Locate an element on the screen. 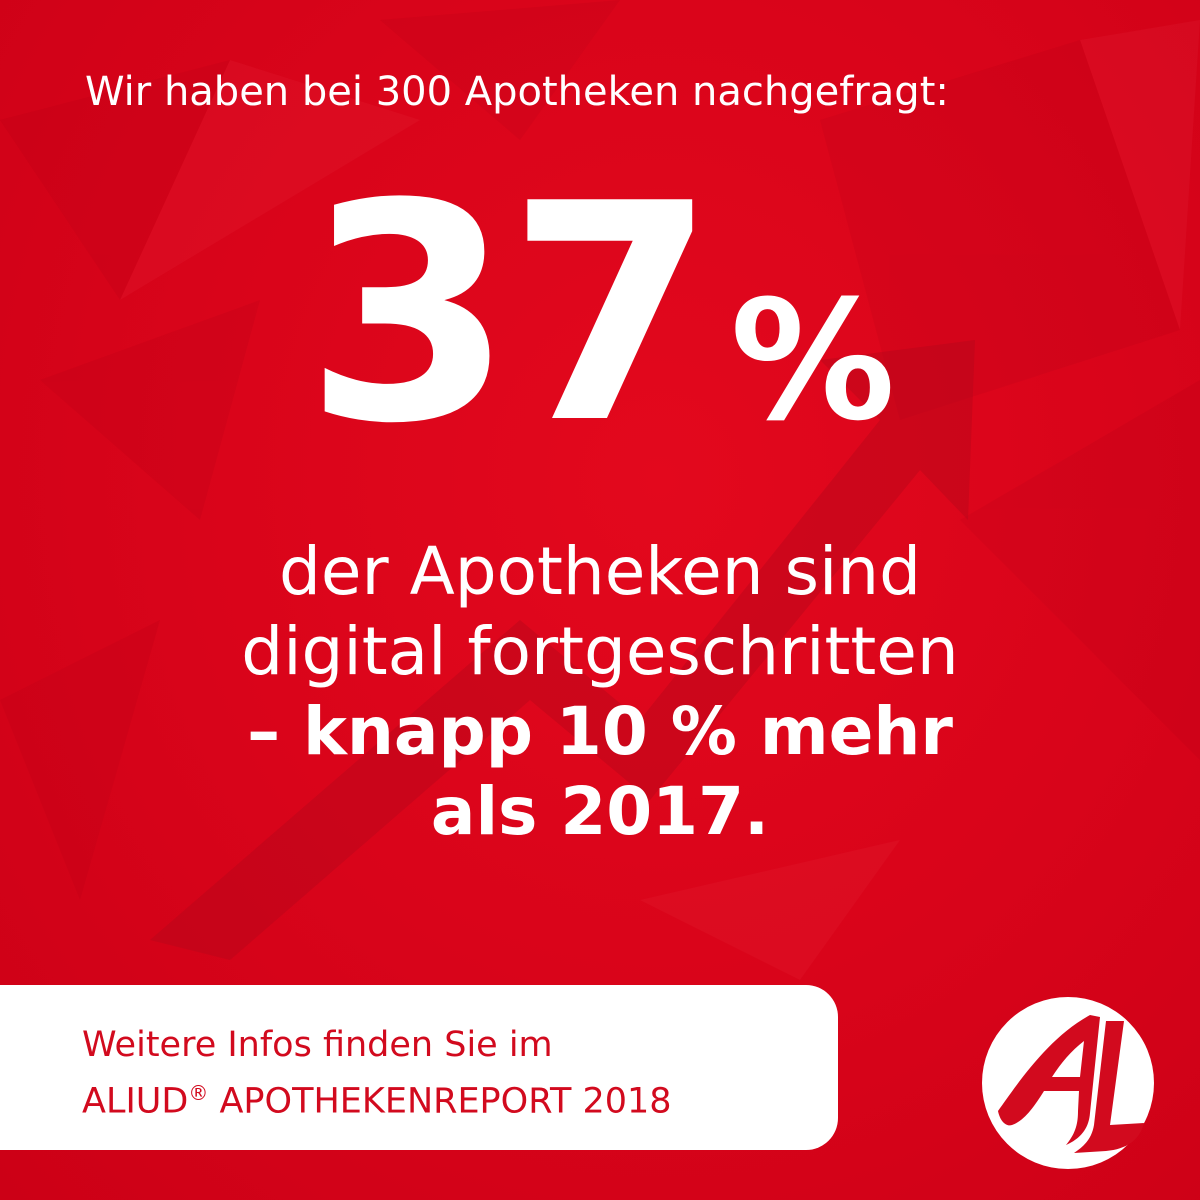 The image size is (1200, 1200). headline-number: 37 is located at coordinates (510, 314).